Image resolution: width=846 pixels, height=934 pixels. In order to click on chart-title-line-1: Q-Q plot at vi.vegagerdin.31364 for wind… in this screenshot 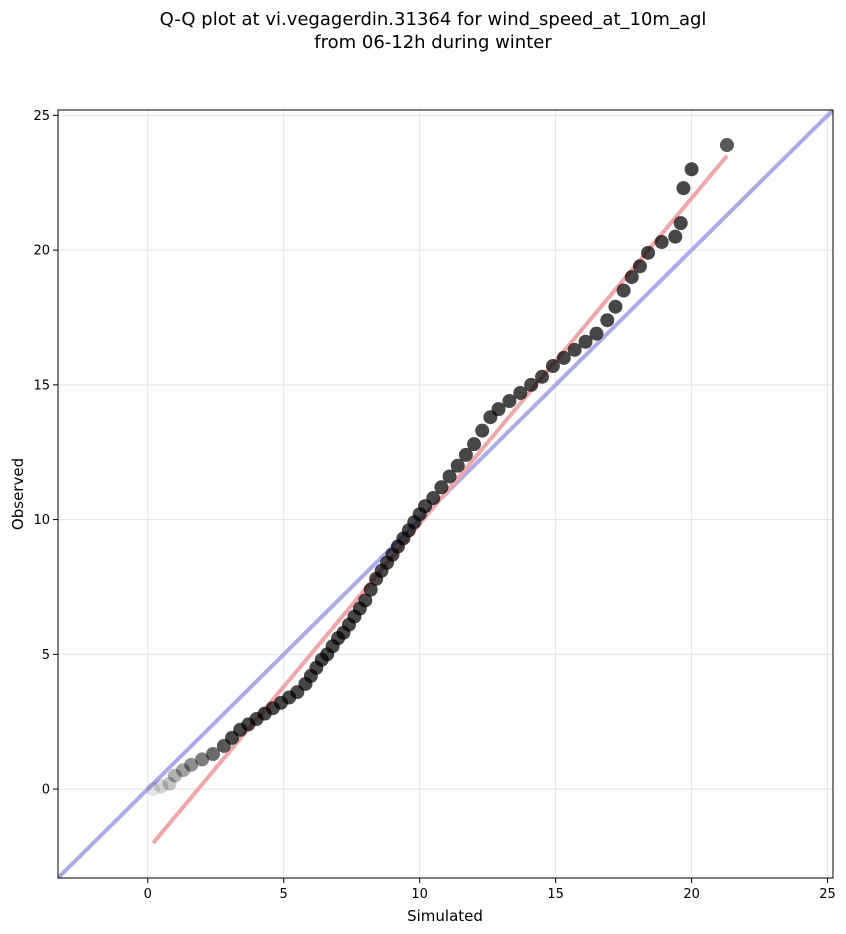, I will do `click(433, 19)`.